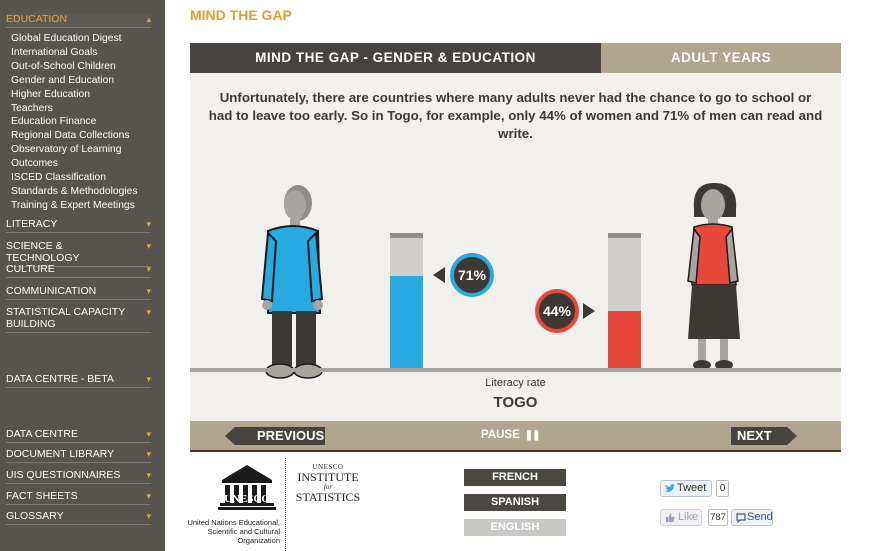 The width and height of the screenshot is (870, 551). Describe the element at coordinates (515, 402) in the screenshot. I see `country-name: TOGO` at that location.